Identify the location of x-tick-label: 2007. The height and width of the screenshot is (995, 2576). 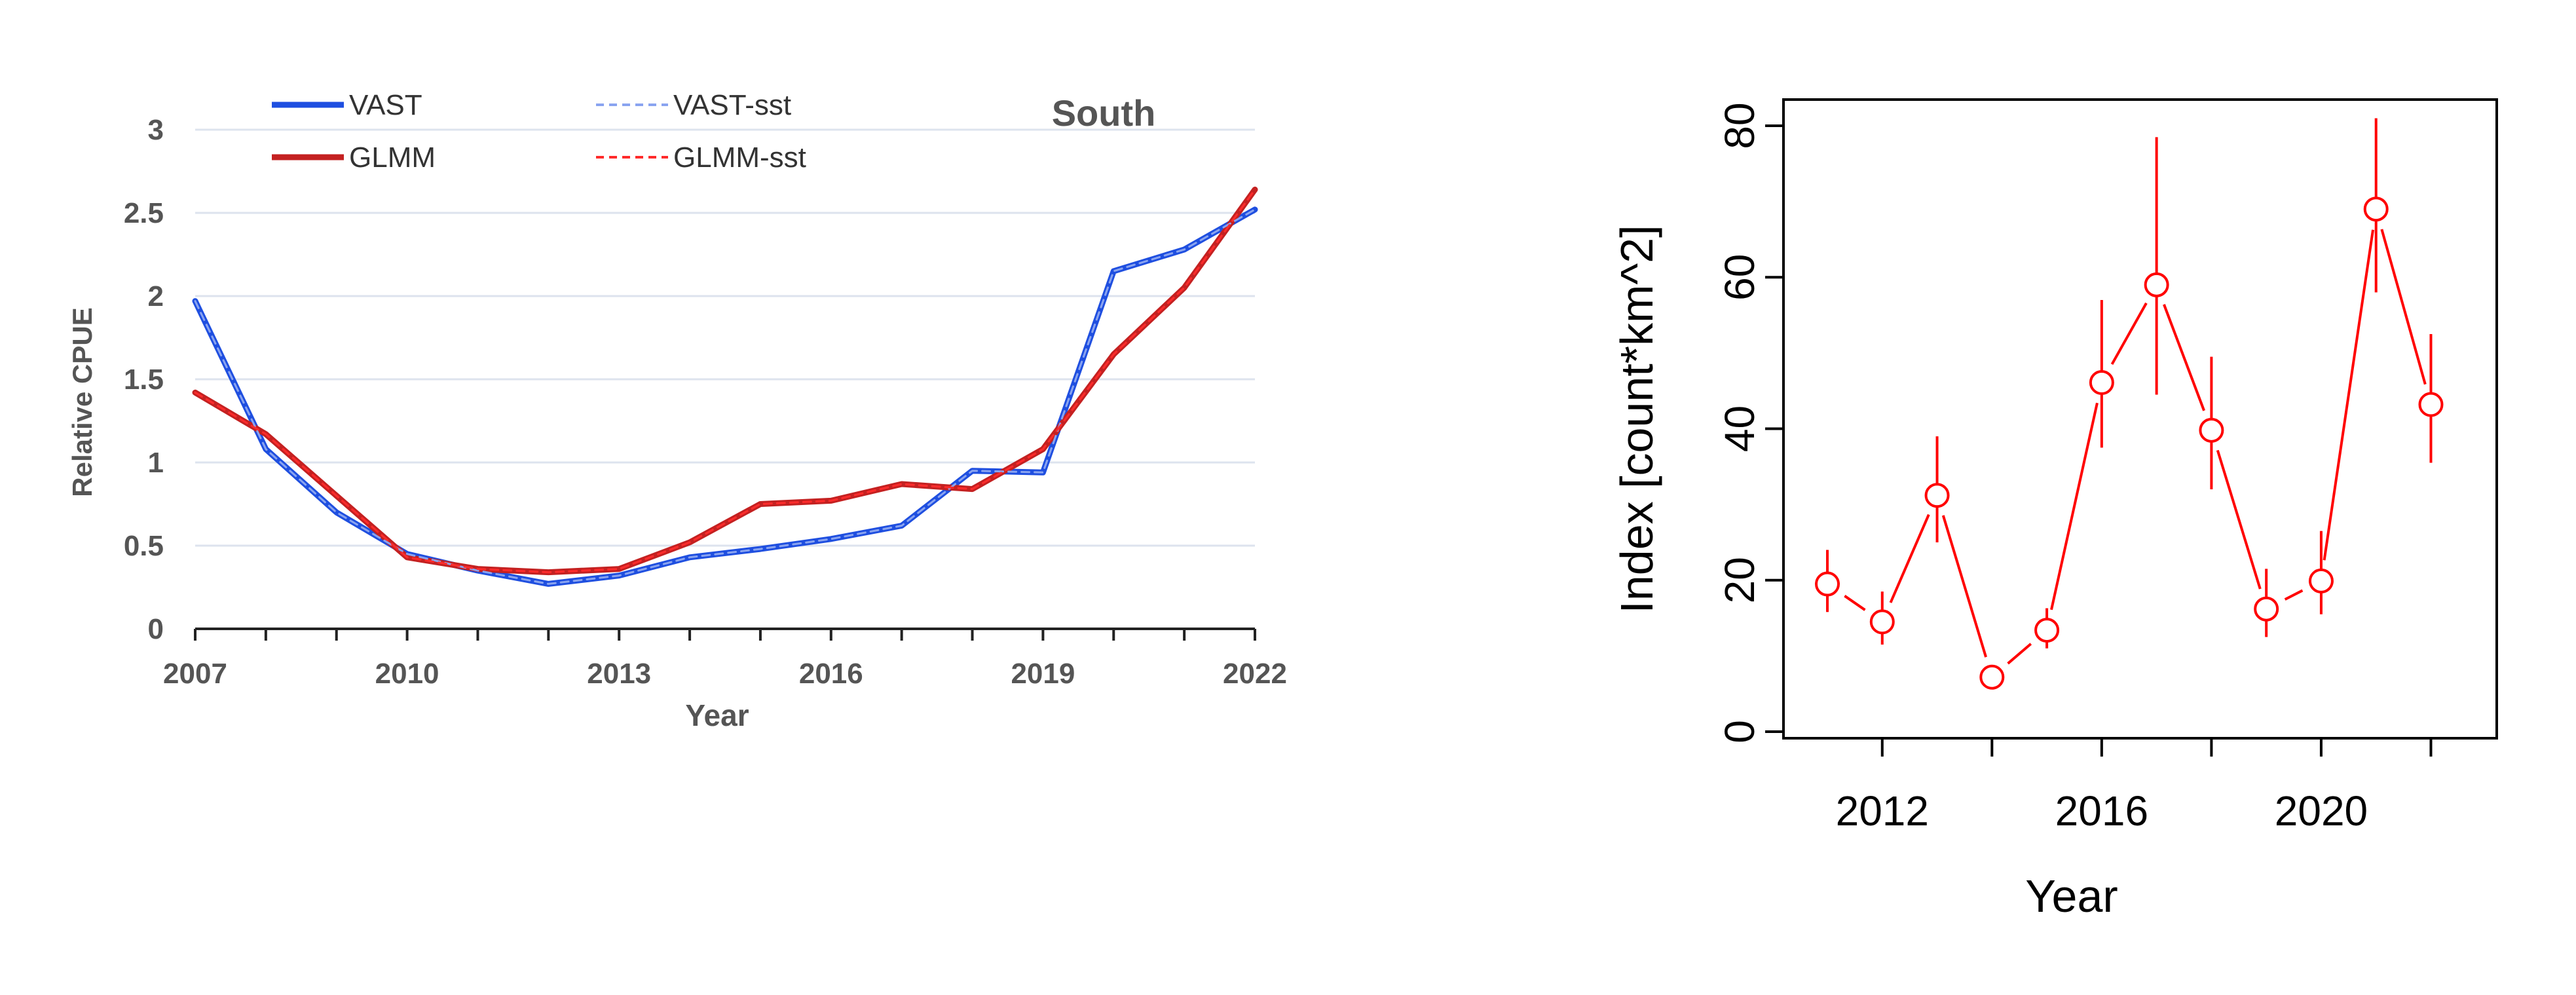
(195, 674).